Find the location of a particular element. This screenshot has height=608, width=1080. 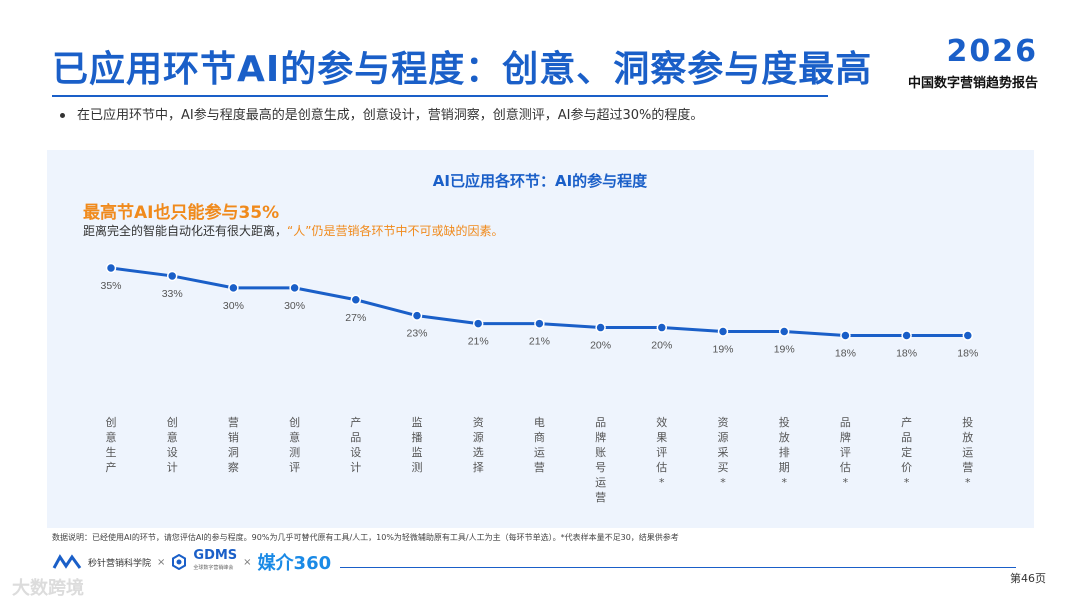

miaozhen-logo-icon is located at coordinates (67, 562).